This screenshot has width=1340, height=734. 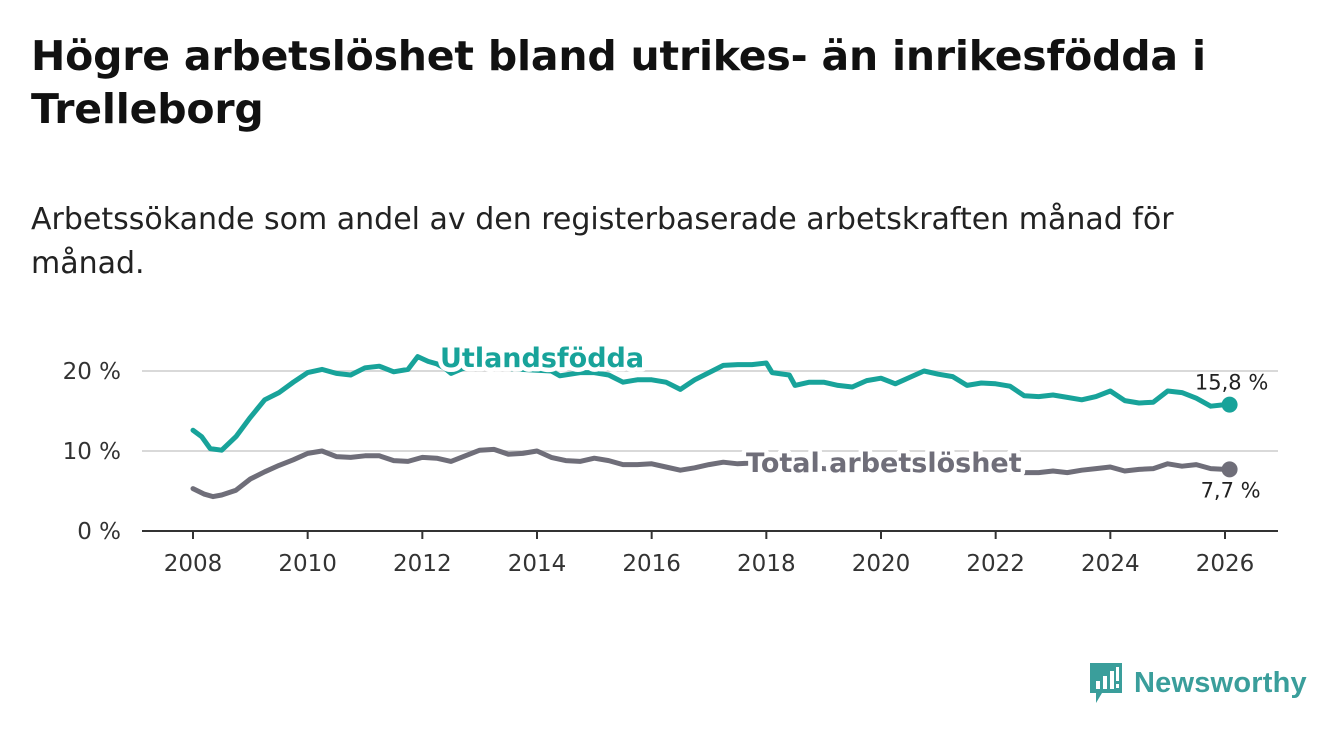 I want to click on newsworthy-brand: Newsworthy, so click(x=1197, y=683).